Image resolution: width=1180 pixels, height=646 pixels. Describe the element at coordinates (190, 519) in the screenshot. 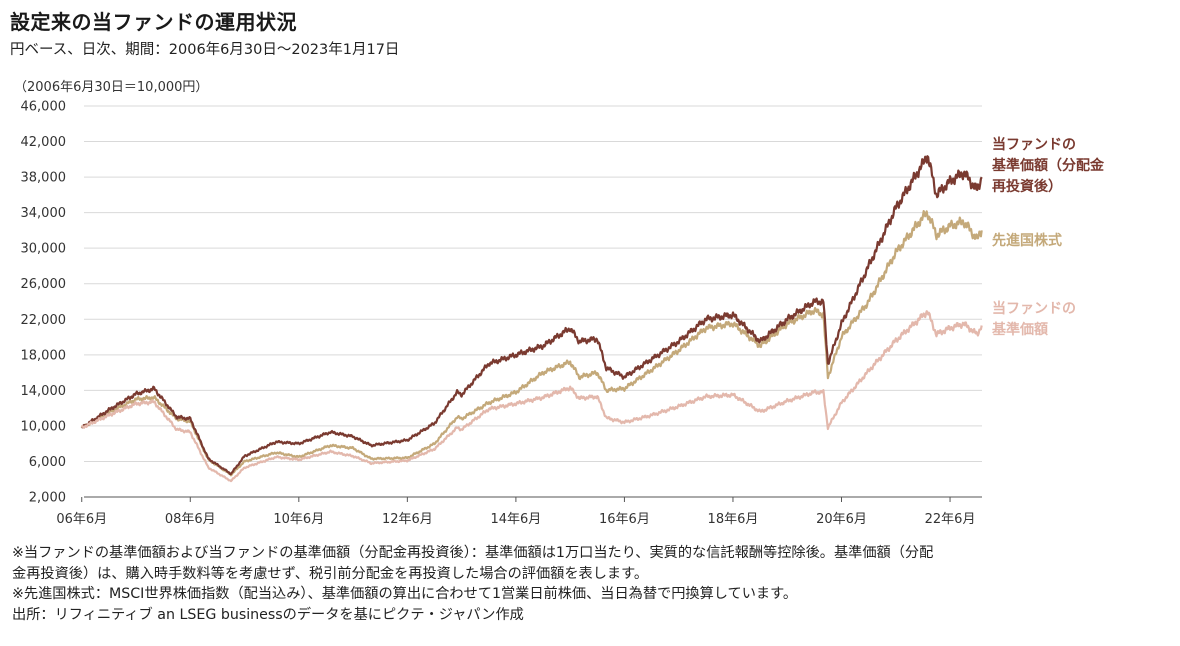

I see `x-tick-label: 08年6月` at that location.